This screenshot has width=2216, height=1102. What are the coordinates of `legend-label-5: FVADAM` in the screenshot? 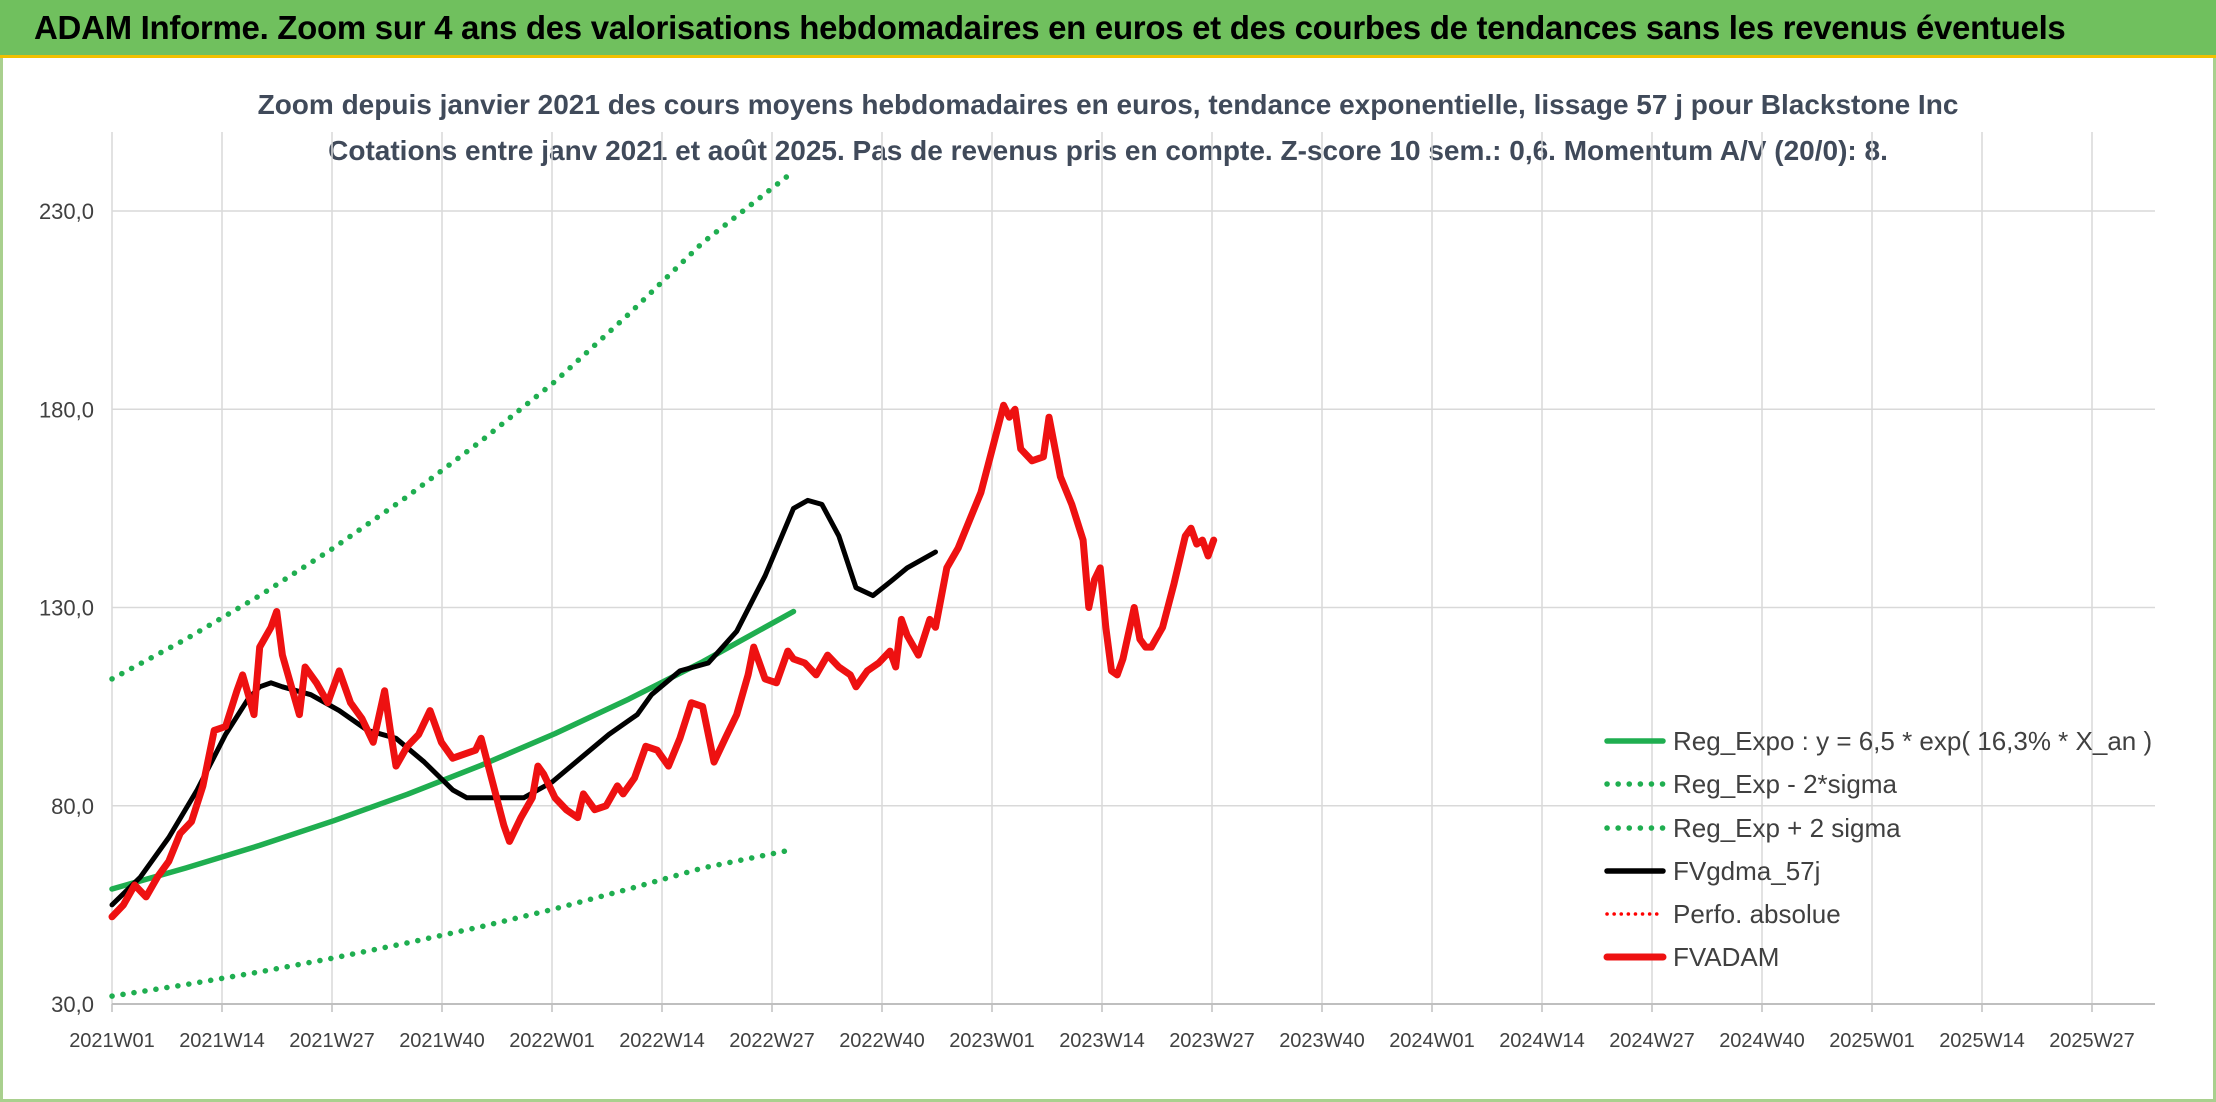 It's located at (1726, 957).